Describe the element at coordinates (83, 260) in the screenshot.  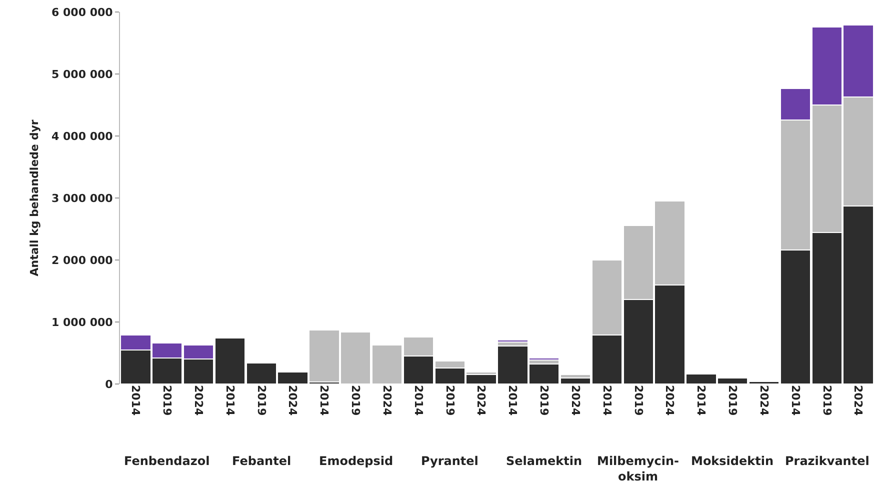
I see `y-tick-label: 2 000 000` at that location.